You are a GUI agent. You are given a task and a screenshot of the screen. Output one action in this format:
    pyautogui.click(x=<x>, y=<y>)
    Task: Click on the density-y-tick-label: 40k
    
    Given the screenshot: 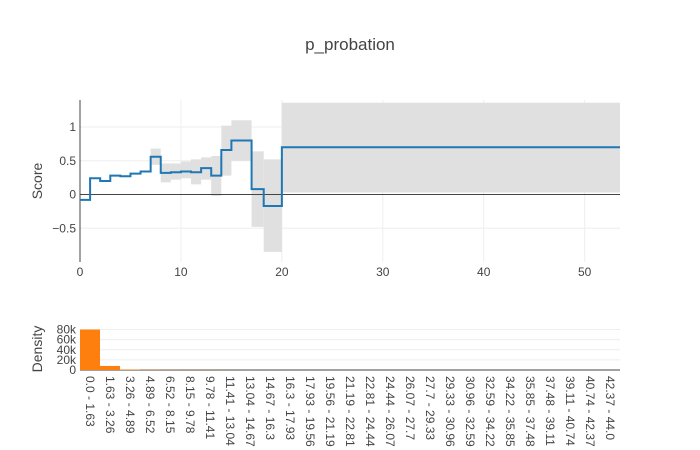 What is the action you would take?
    pyautogui.click(x=67, y=350)
    